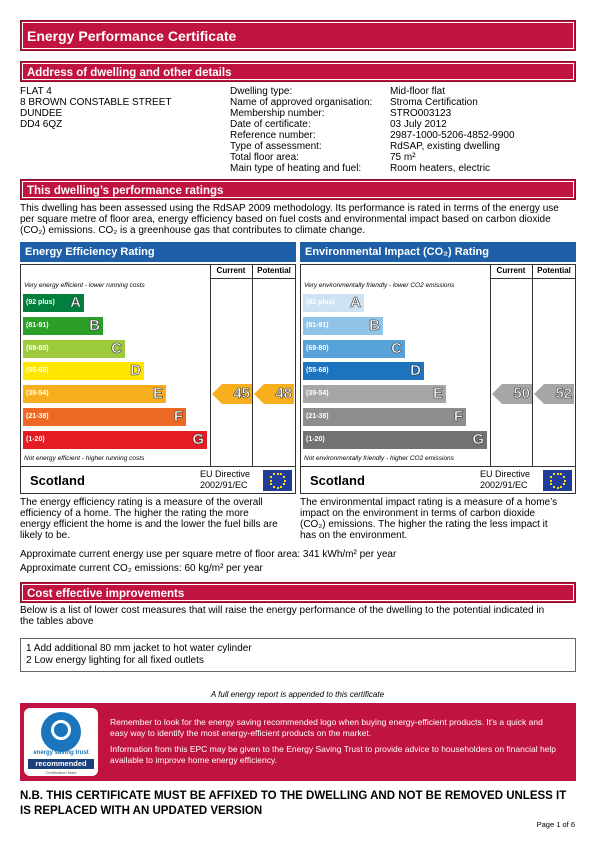 Image resolution: width=595 pixels, height=842 pixels. Describe the element at coordinates (557, 480) in the screenshot. I see `eu-flag` at that location.